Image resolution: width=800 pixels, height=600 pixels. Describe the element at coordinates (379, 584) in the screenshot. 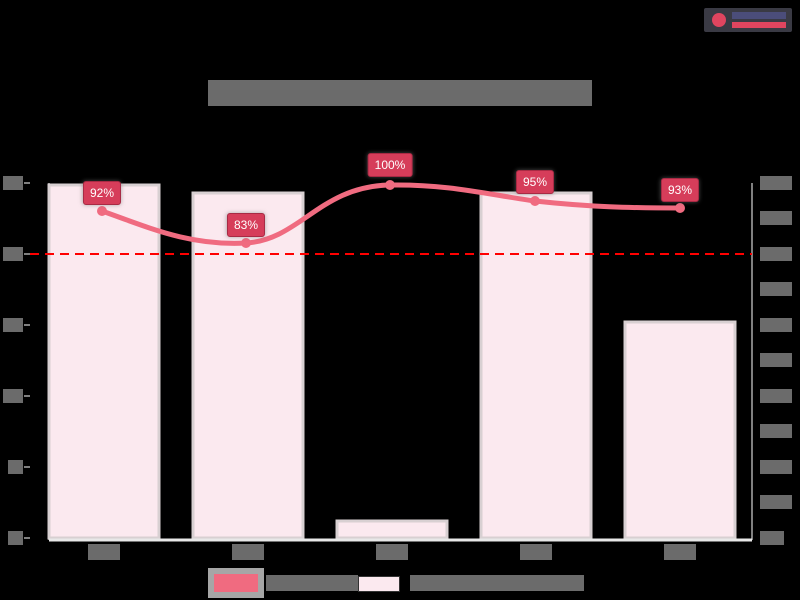

I see `legend-swatch-bar` at that location.